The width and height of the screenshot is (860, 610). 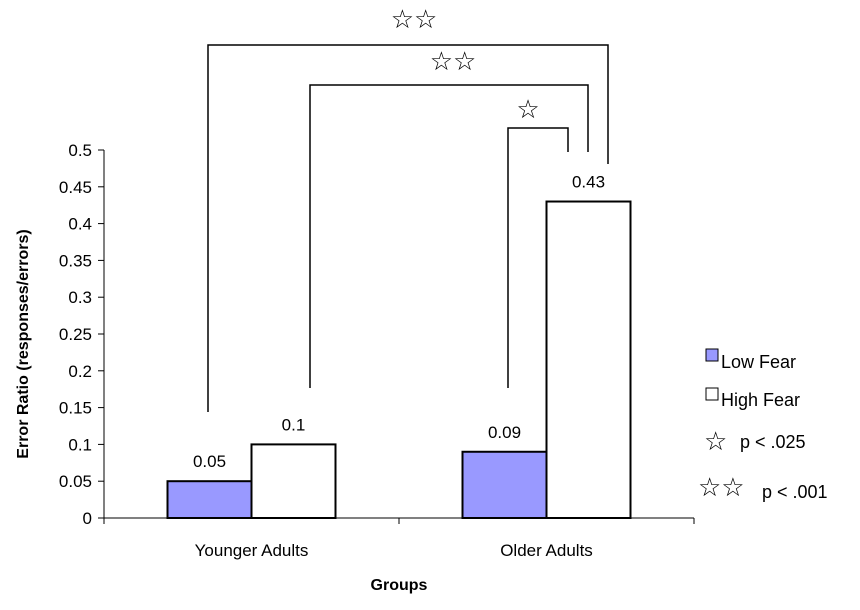 What do you see at coordinates (75, 187) in the screenshot?
I see `y-tick-label: 0.45` at bounding box center [75, 187].